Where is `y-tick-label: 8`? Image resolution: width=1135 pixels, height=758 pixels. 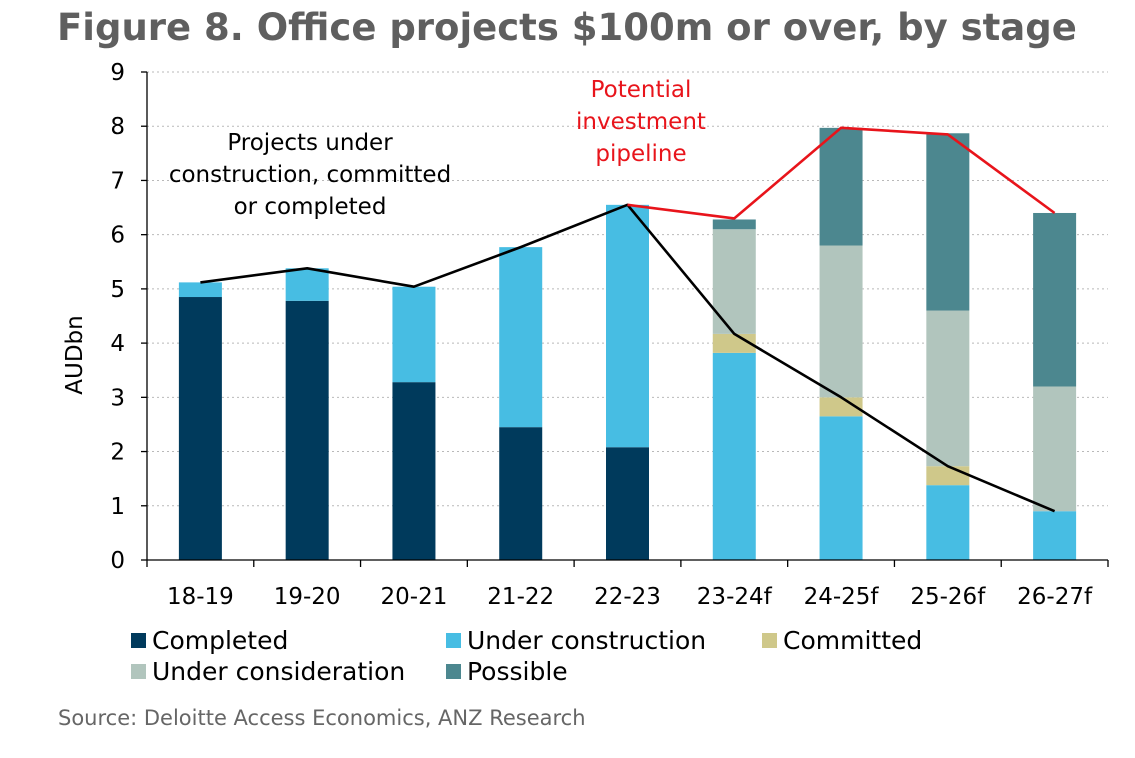
y-tick-label: 8 is located at coordinates (117, 127).